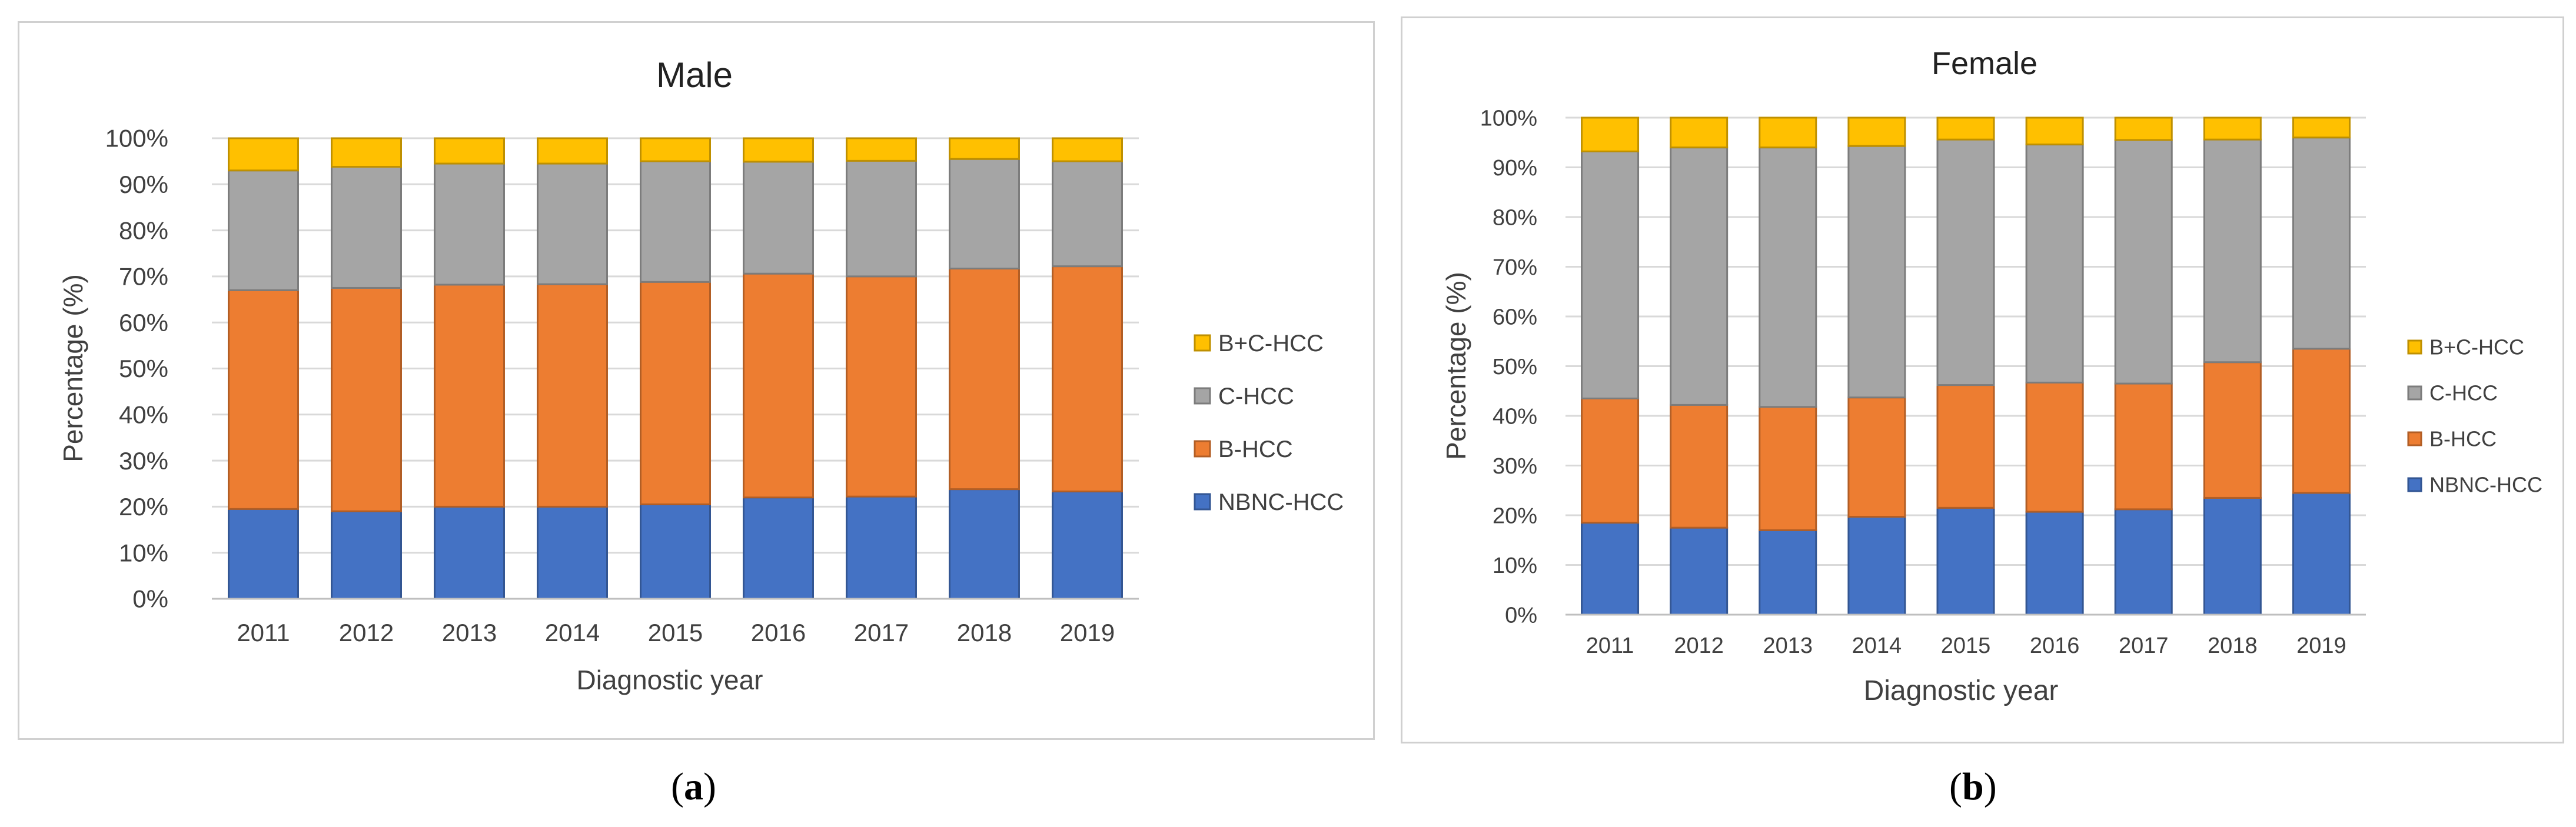  I want to click on male-bar-b-hcc-2014, so click(572, 395).